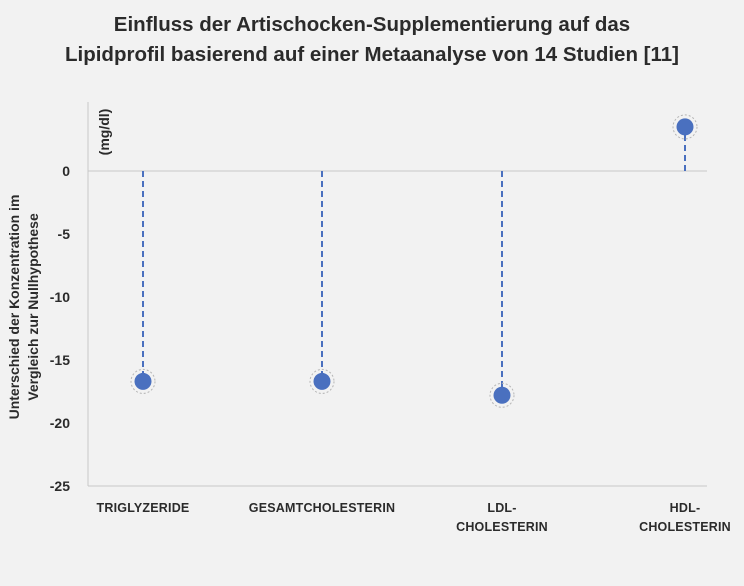 Image resolution: width=744 pixels, height=586 pixels. I want to click on x-category-label: GESAMTCHOLESTERIN, so click(322, 508).